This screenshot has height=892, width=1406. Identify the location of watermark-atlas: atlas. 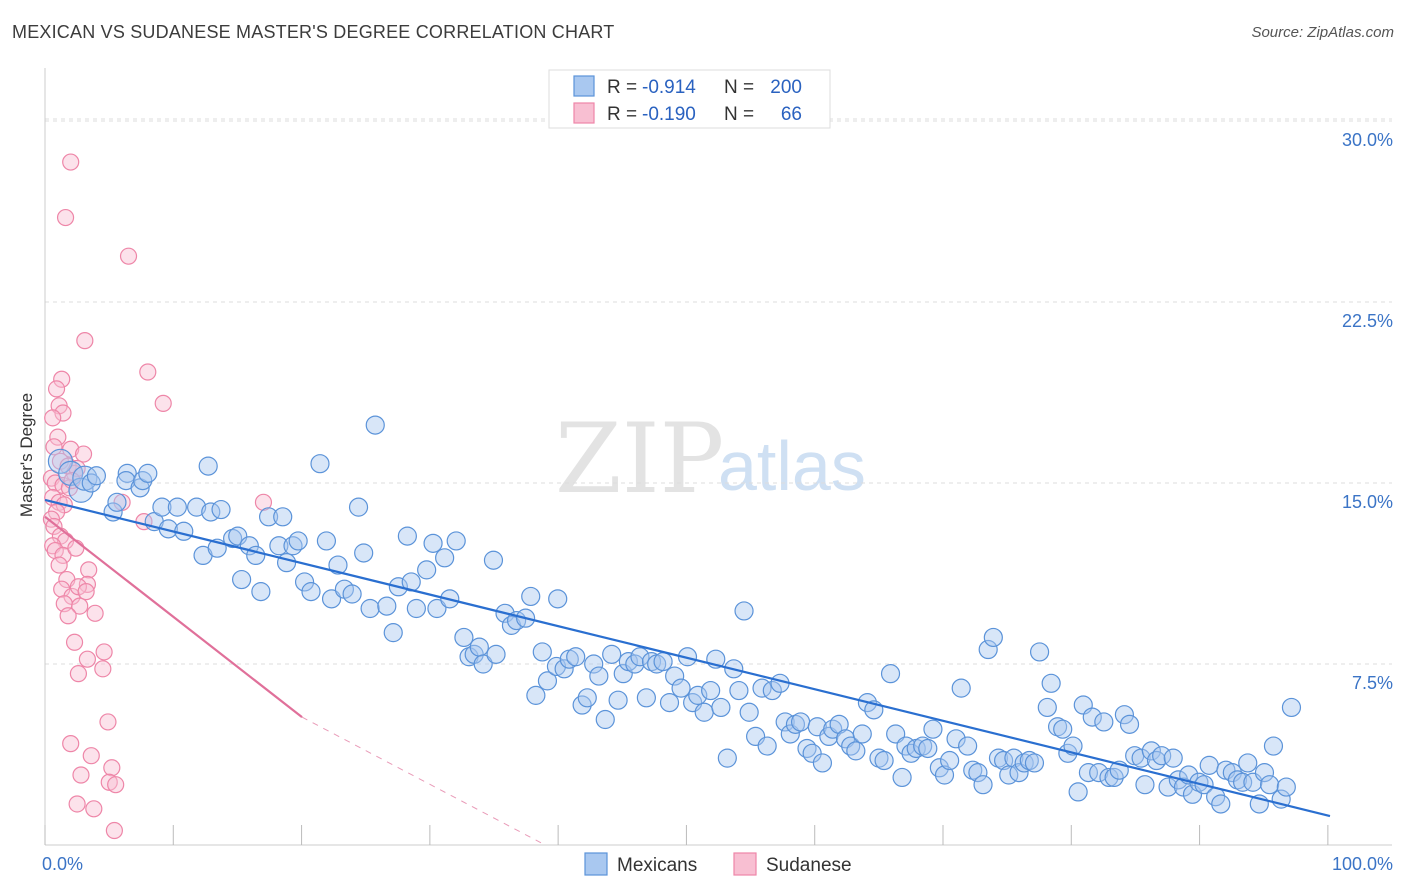
(792, 466).